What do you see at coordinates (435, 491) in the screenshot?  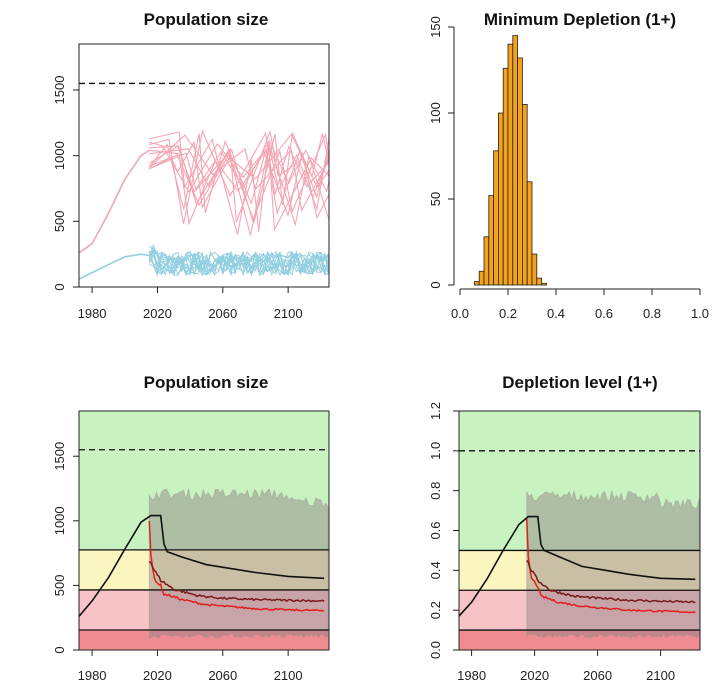 I see `y-tick-label: 0.8` at bounding box center [435, 491].